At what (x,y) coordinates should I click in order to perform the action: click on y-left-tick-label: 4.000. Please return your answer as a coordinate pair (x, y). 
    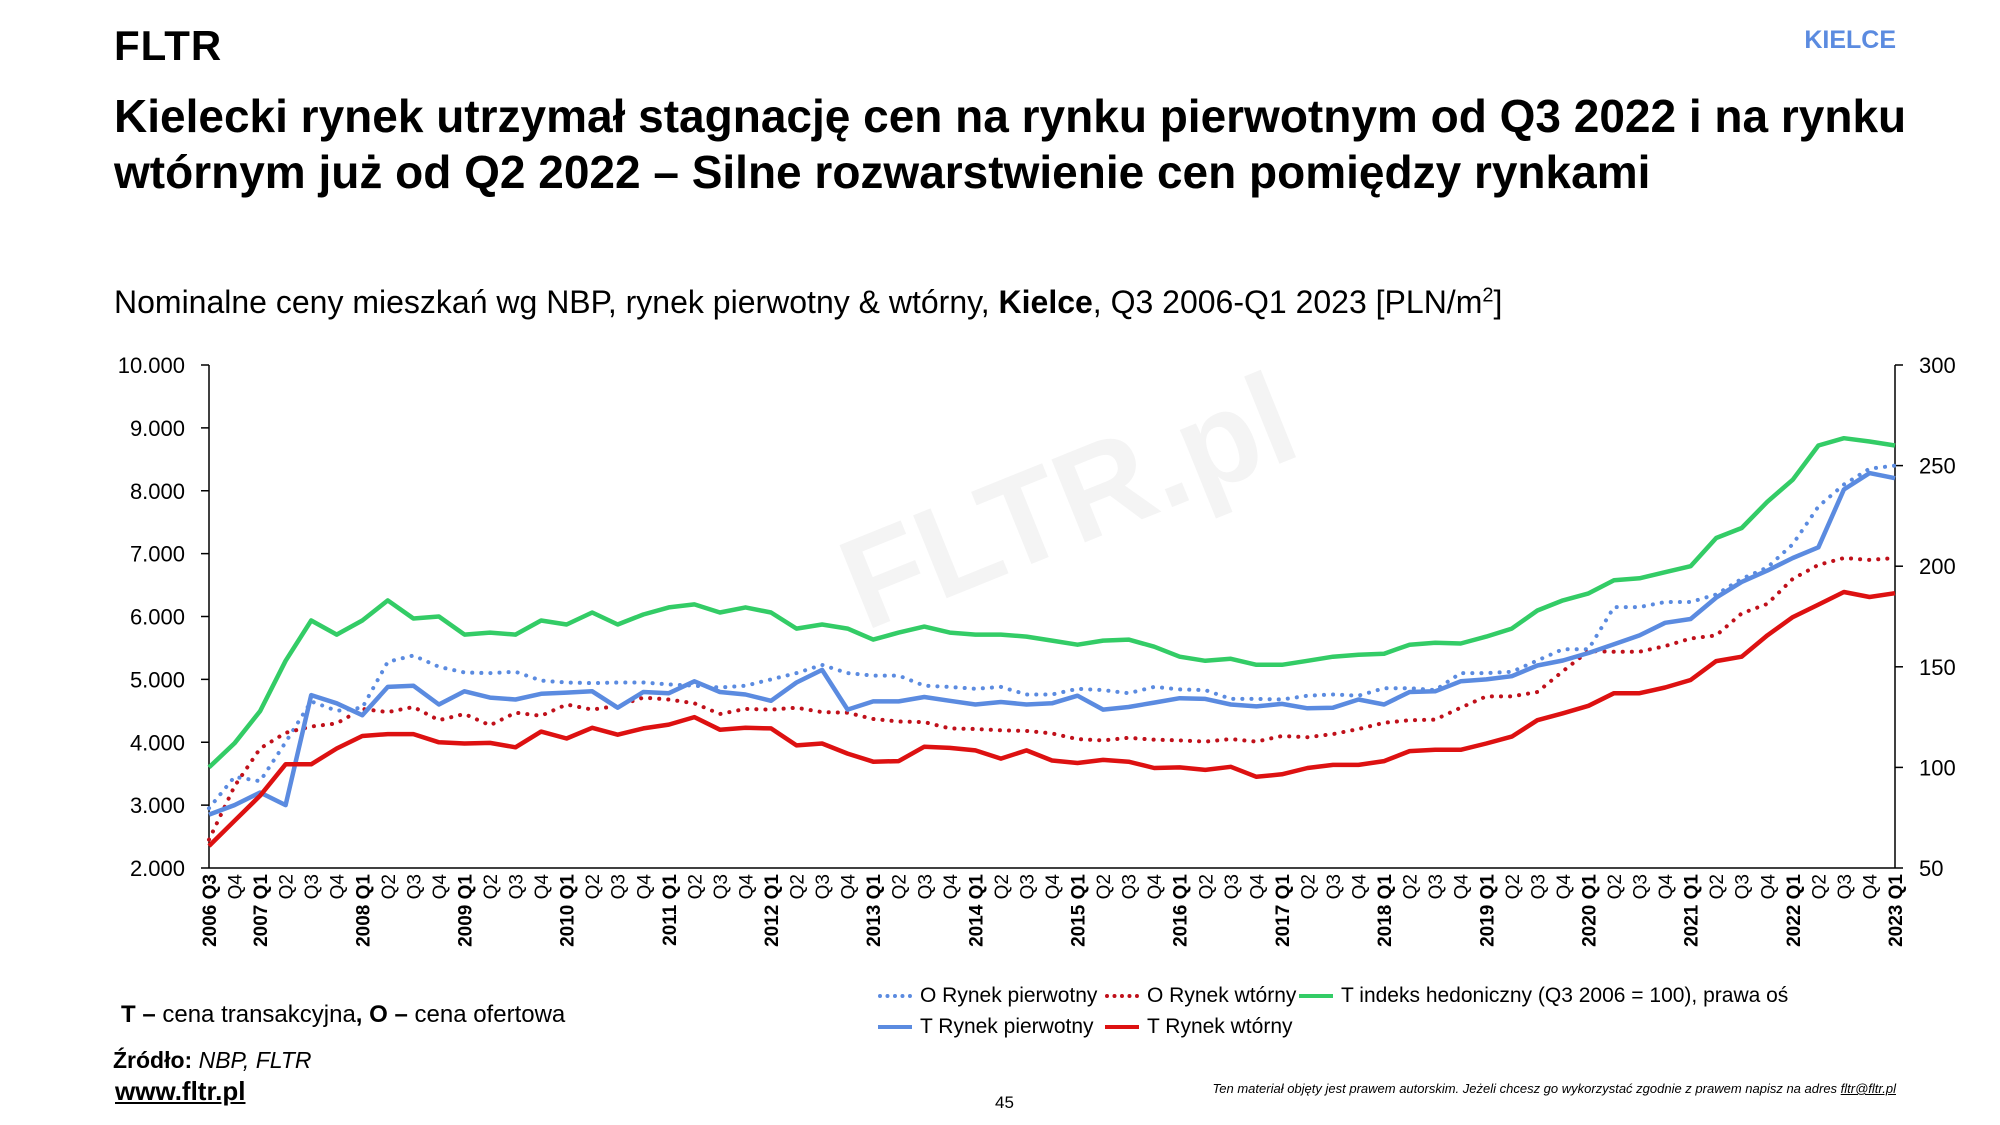
    Looking at the image, I should click on (157, 742).